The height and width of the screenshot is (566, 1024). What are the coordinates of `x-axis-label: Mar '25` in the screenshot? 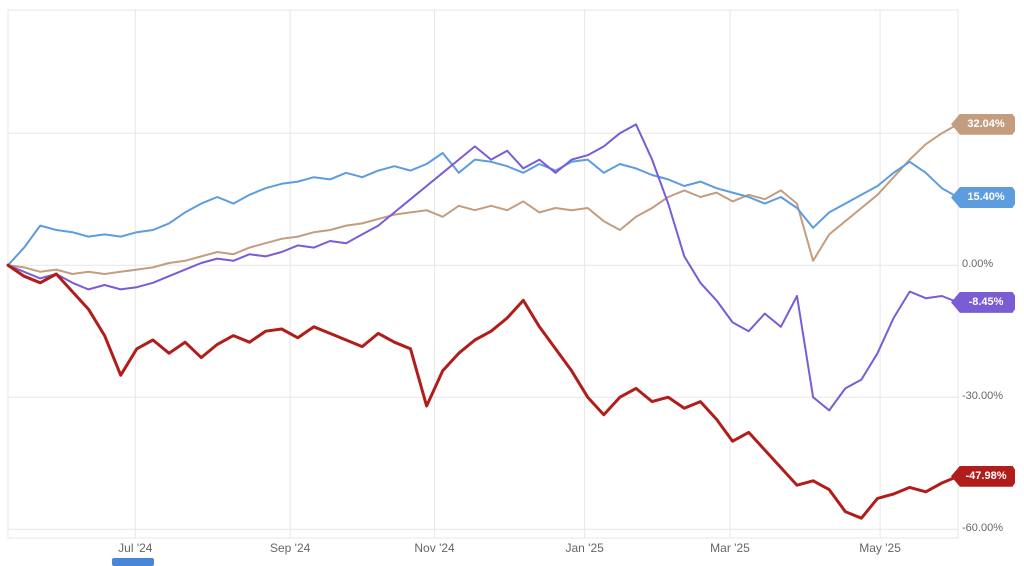 It's located at (730, 548).